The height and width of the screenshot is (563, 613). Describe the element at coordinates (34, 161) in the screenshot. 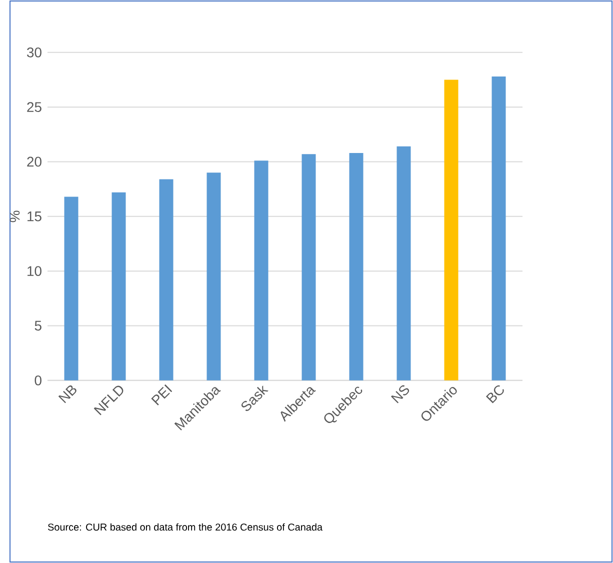

I see `y-tick-label: 20` at that location.